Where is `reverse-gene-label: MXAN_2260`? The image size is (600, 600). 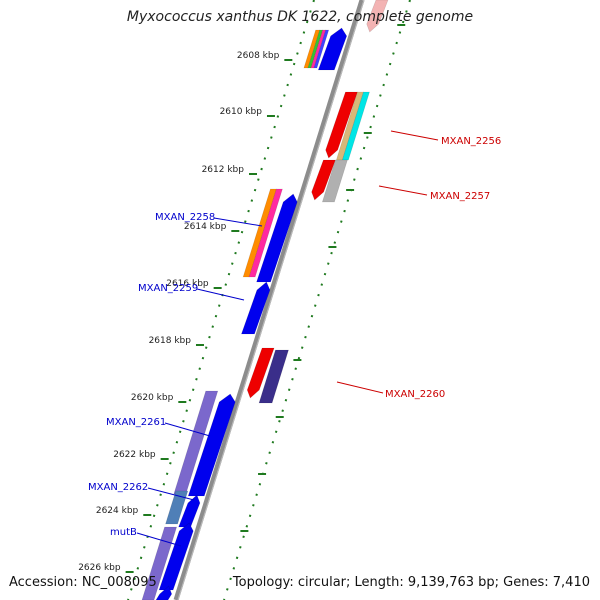
reverse-gene-label: MXAN_2260 is located at coordinates (415, 394).